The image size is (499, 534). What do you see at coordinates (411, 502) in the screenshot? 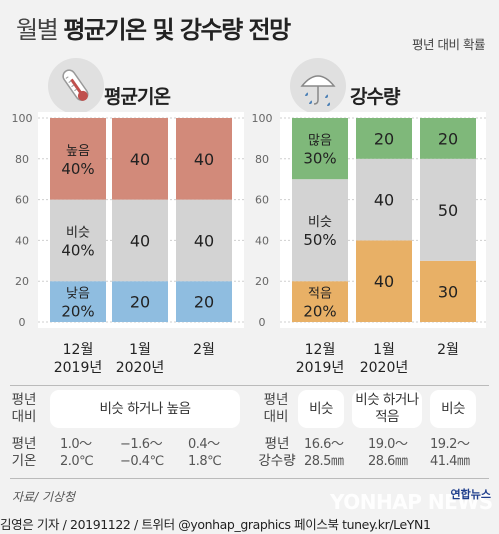
I see `watermark: YONHAP NEWS` at bounding box center [411, 502].